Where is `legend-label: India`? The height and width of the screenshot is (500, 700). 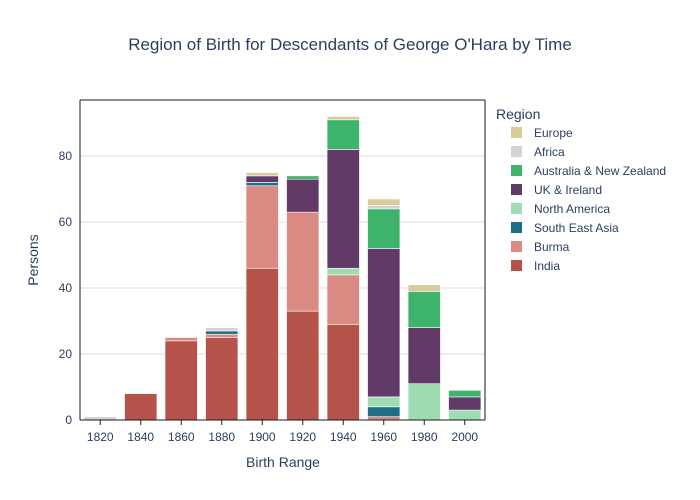 legend-label: India is located at coordinates (547, 266).